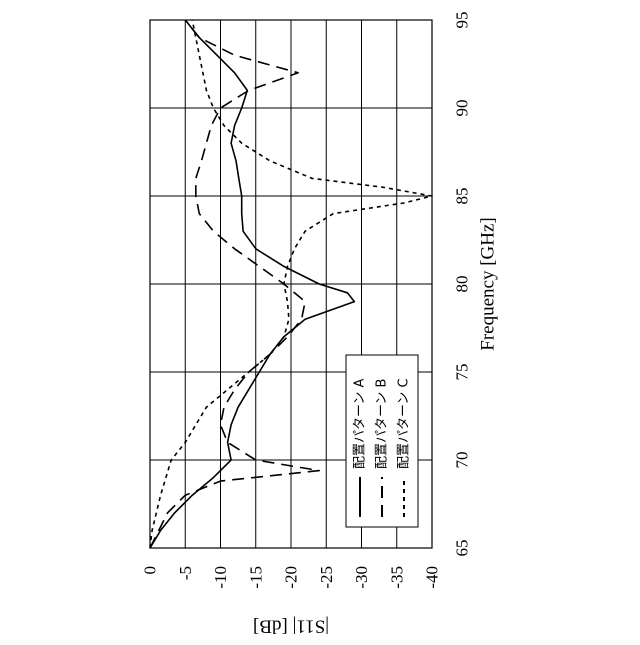 This screenshot has height=645, width=640. Describe the element at coordinates (462, 196) in the screenshot. I see `x-tick-label: 85` at that location.